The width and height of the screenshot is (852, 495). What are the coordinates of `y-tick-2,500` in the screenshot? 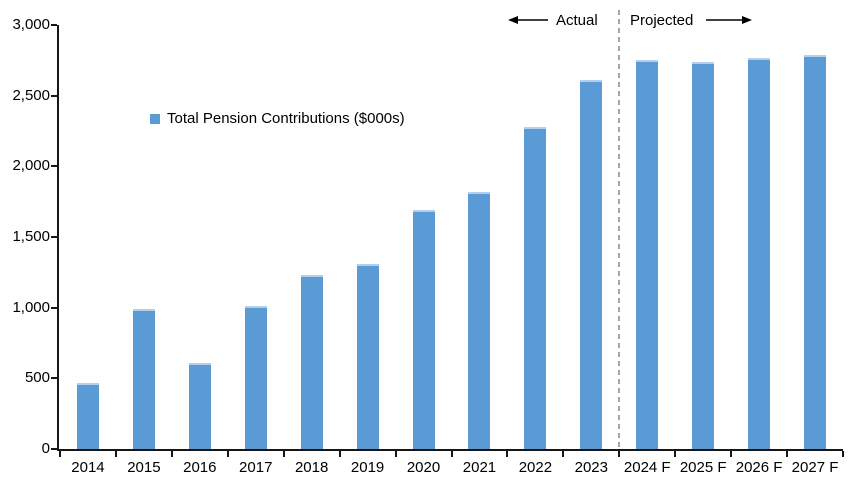 It's located at (54, 95).